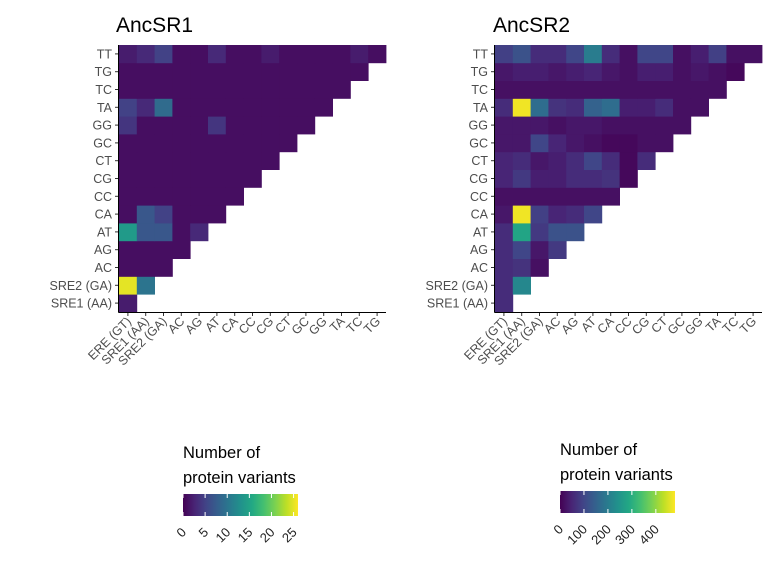  Describe the element at coordinates (521, 89) in the screenshot. I see `heatmap-cell-tc-sre1-aa` at that location.